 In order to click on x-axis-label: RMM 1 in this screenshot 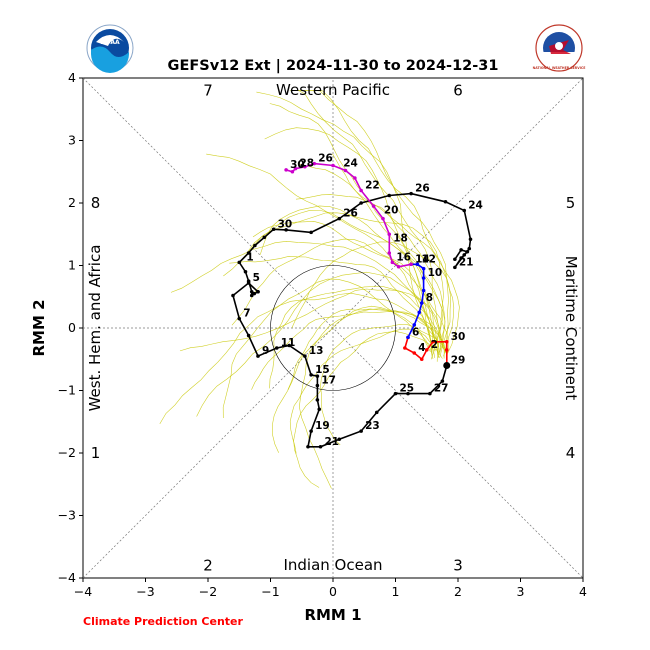, I will do `click(332, 615)`.